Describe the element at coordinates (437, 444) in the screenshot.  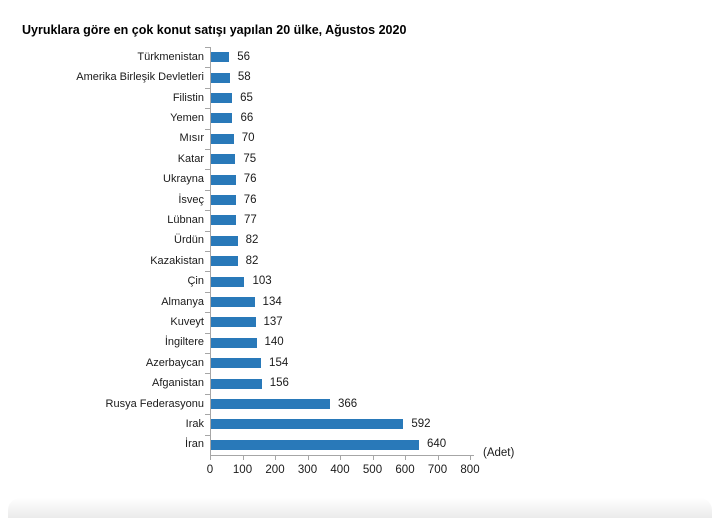
I see `value-label: 640` at that location.